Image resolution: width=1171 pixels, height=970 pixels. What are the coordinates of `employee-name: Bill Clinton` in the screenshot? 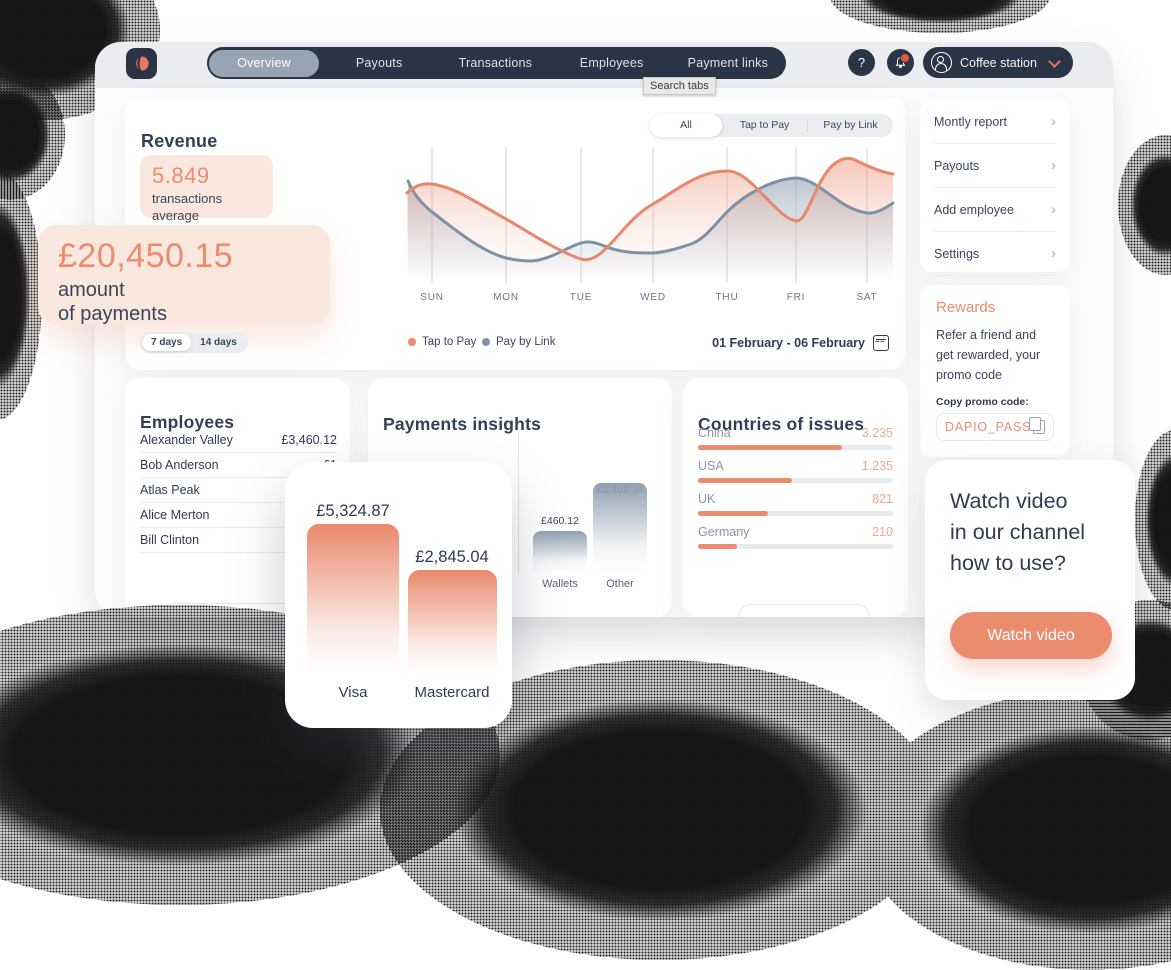 It's located at (170, 540).